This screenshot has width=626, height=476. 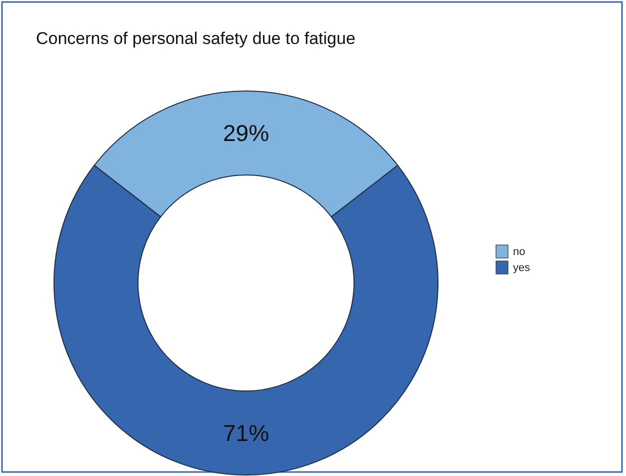 What do you see at coordinates (246, 133) in the screenshot?
I see `data-label: 29%` at bounding box center [246, 133].